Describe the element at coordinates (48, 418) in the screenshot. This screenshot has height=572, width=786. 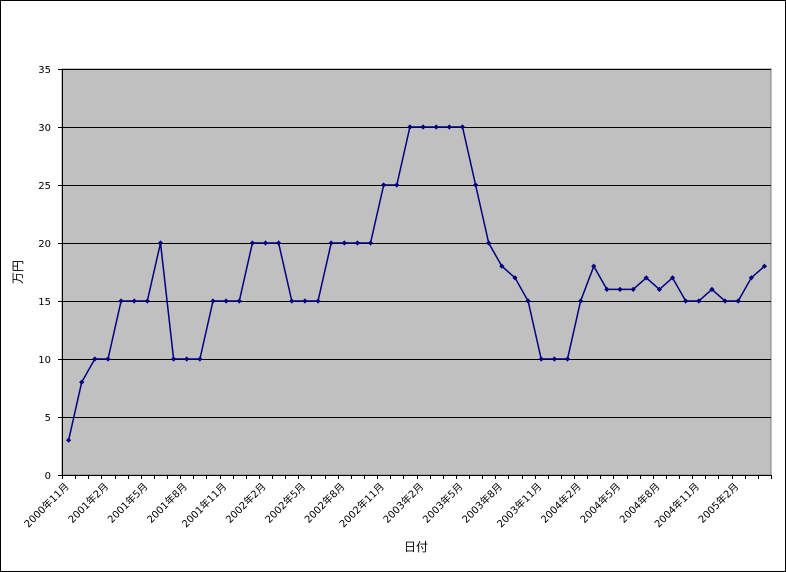
I see `y-tick-label: 5` at that location.